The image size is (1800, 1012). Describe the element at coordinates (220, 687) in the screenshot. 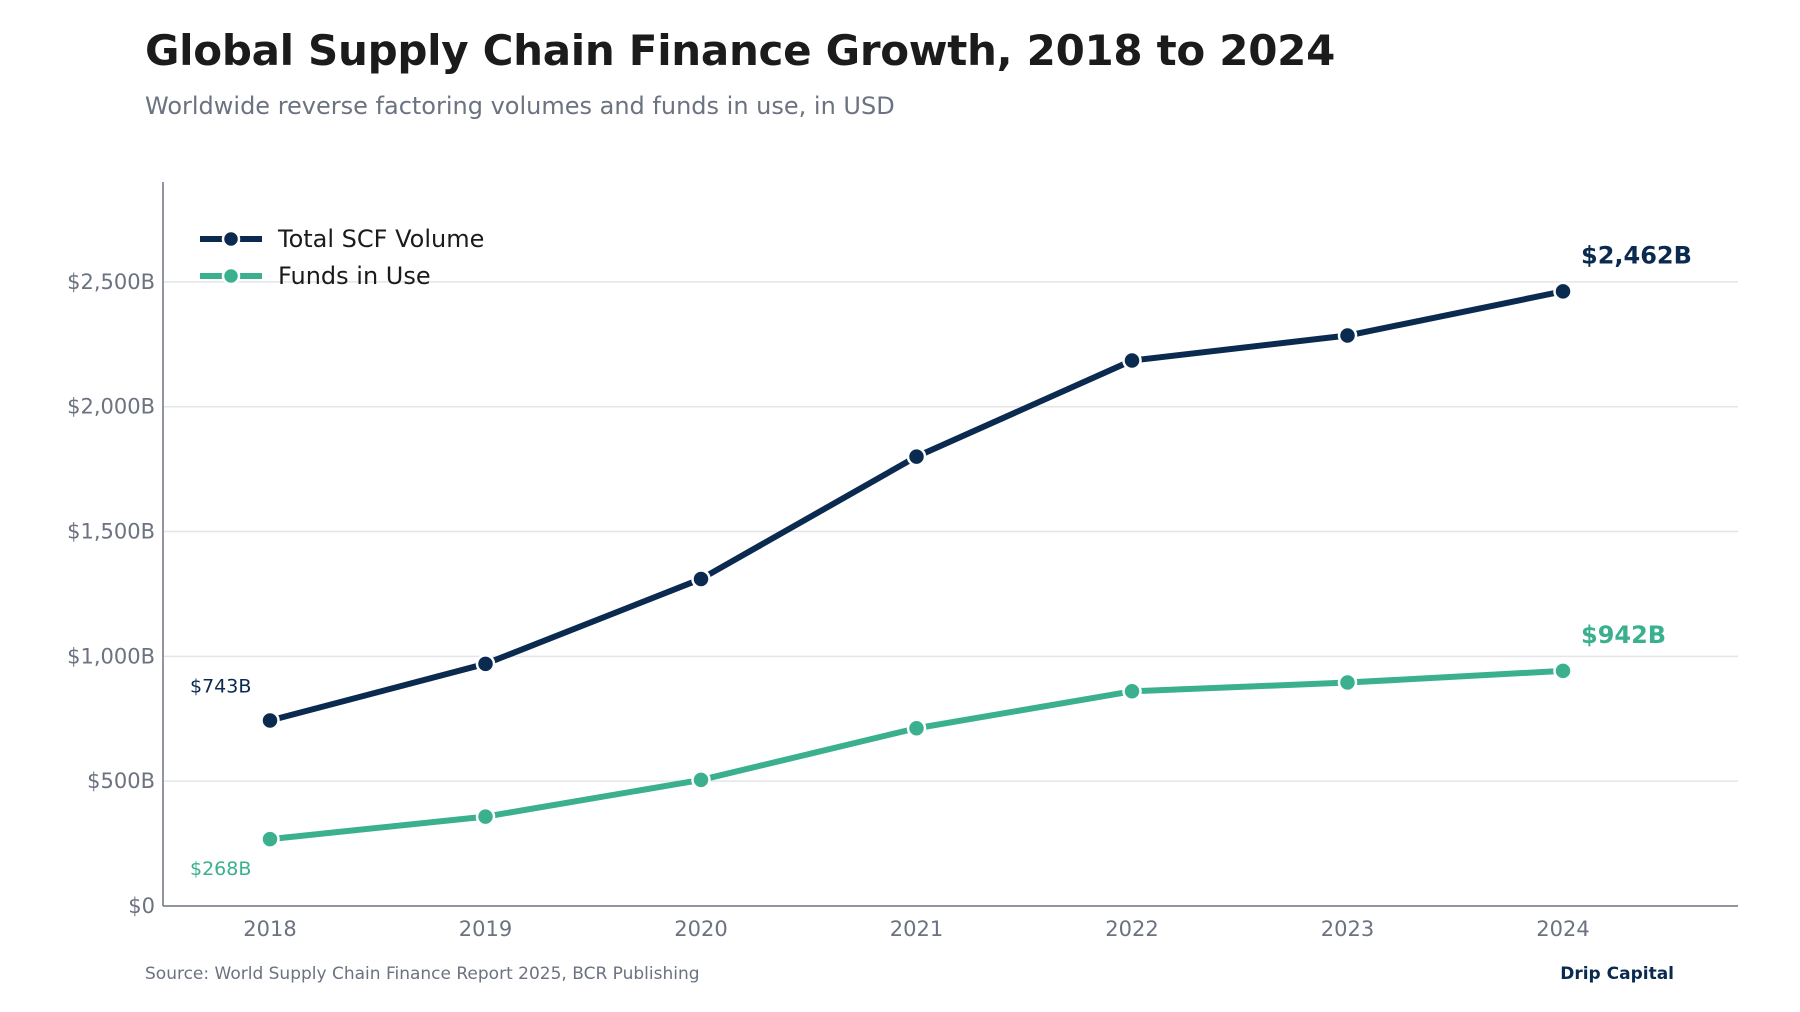

I see `start-value-label: $743B` at that location.